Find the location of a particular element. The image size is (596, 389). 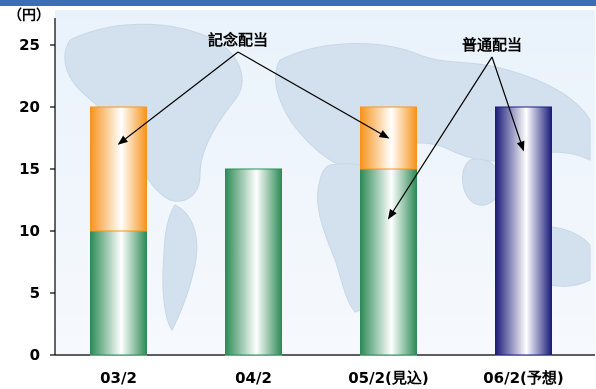

x-tick-label: 05/2(見込) is located at coordinates (388, 378).